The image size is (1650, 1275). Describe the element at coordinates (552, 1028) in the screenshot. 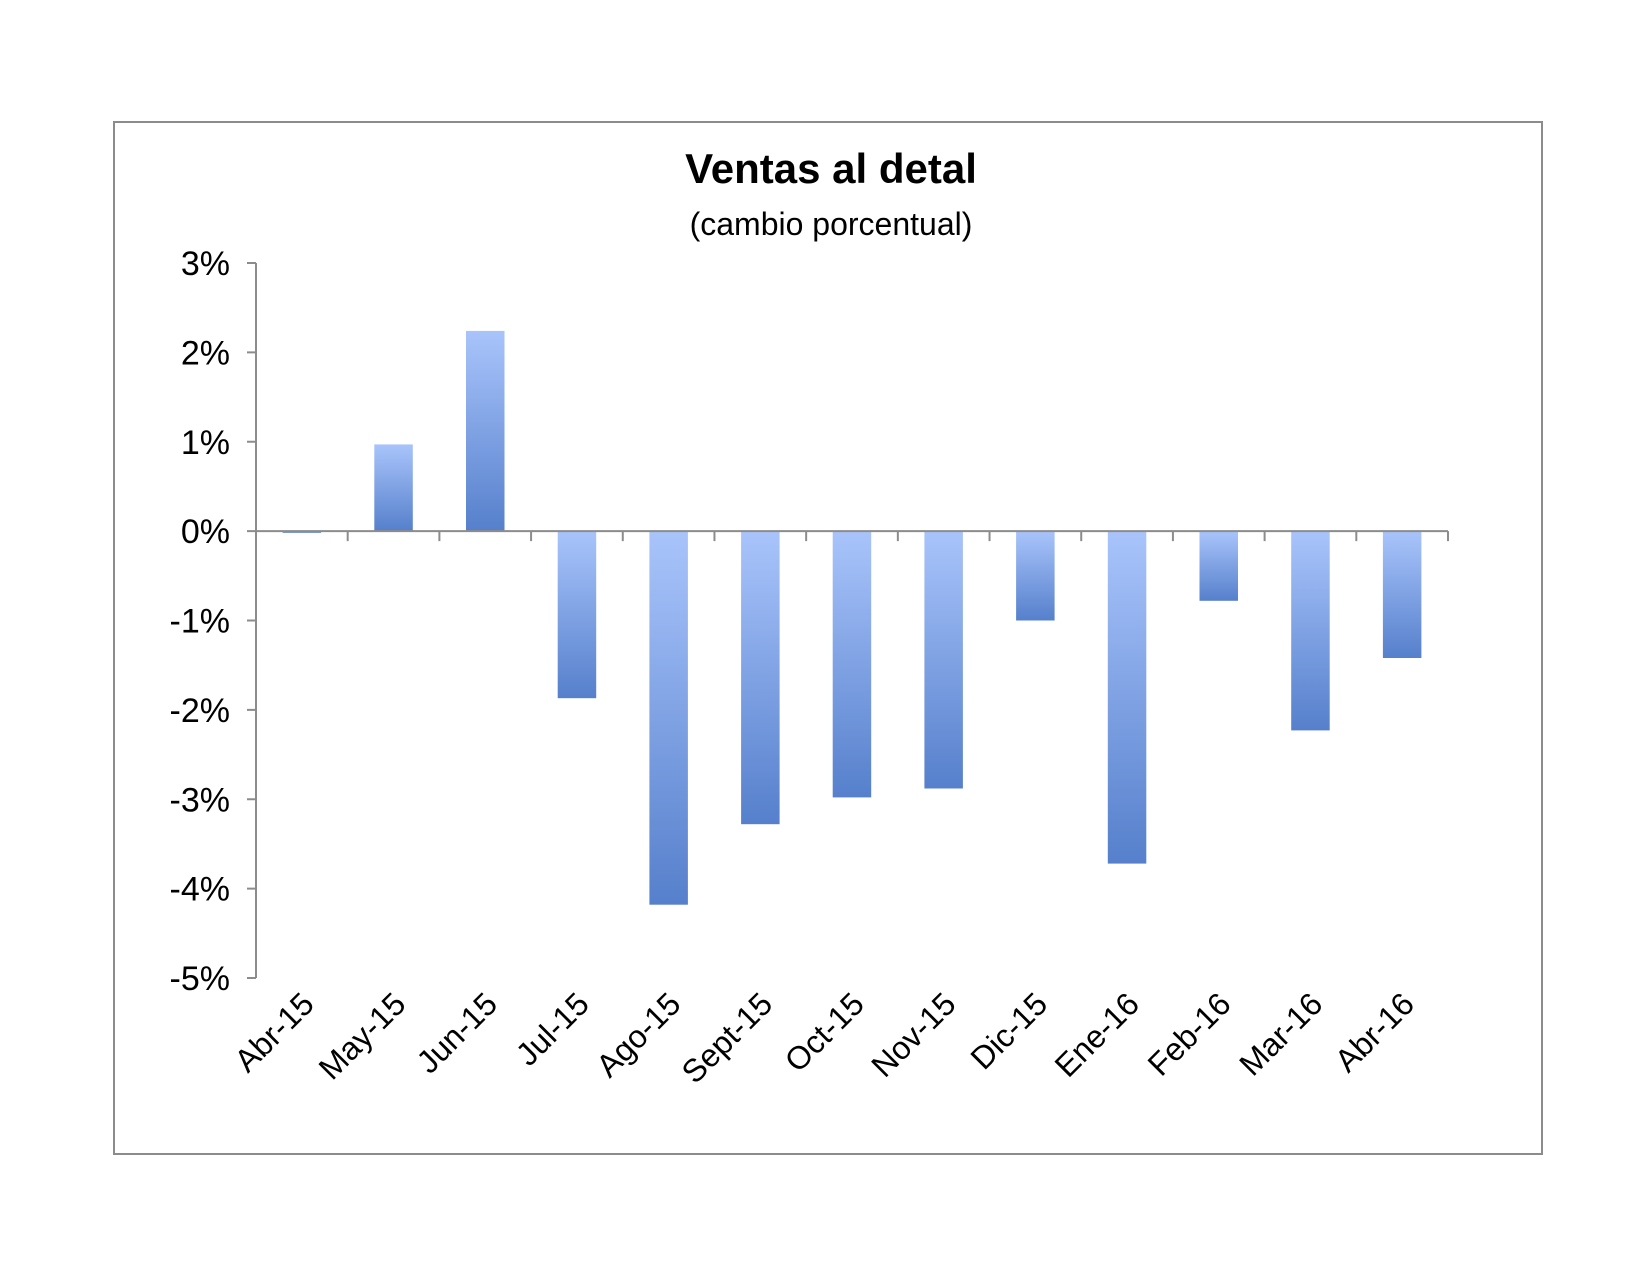

I see `x-tick-label: Jul-15` at that location.